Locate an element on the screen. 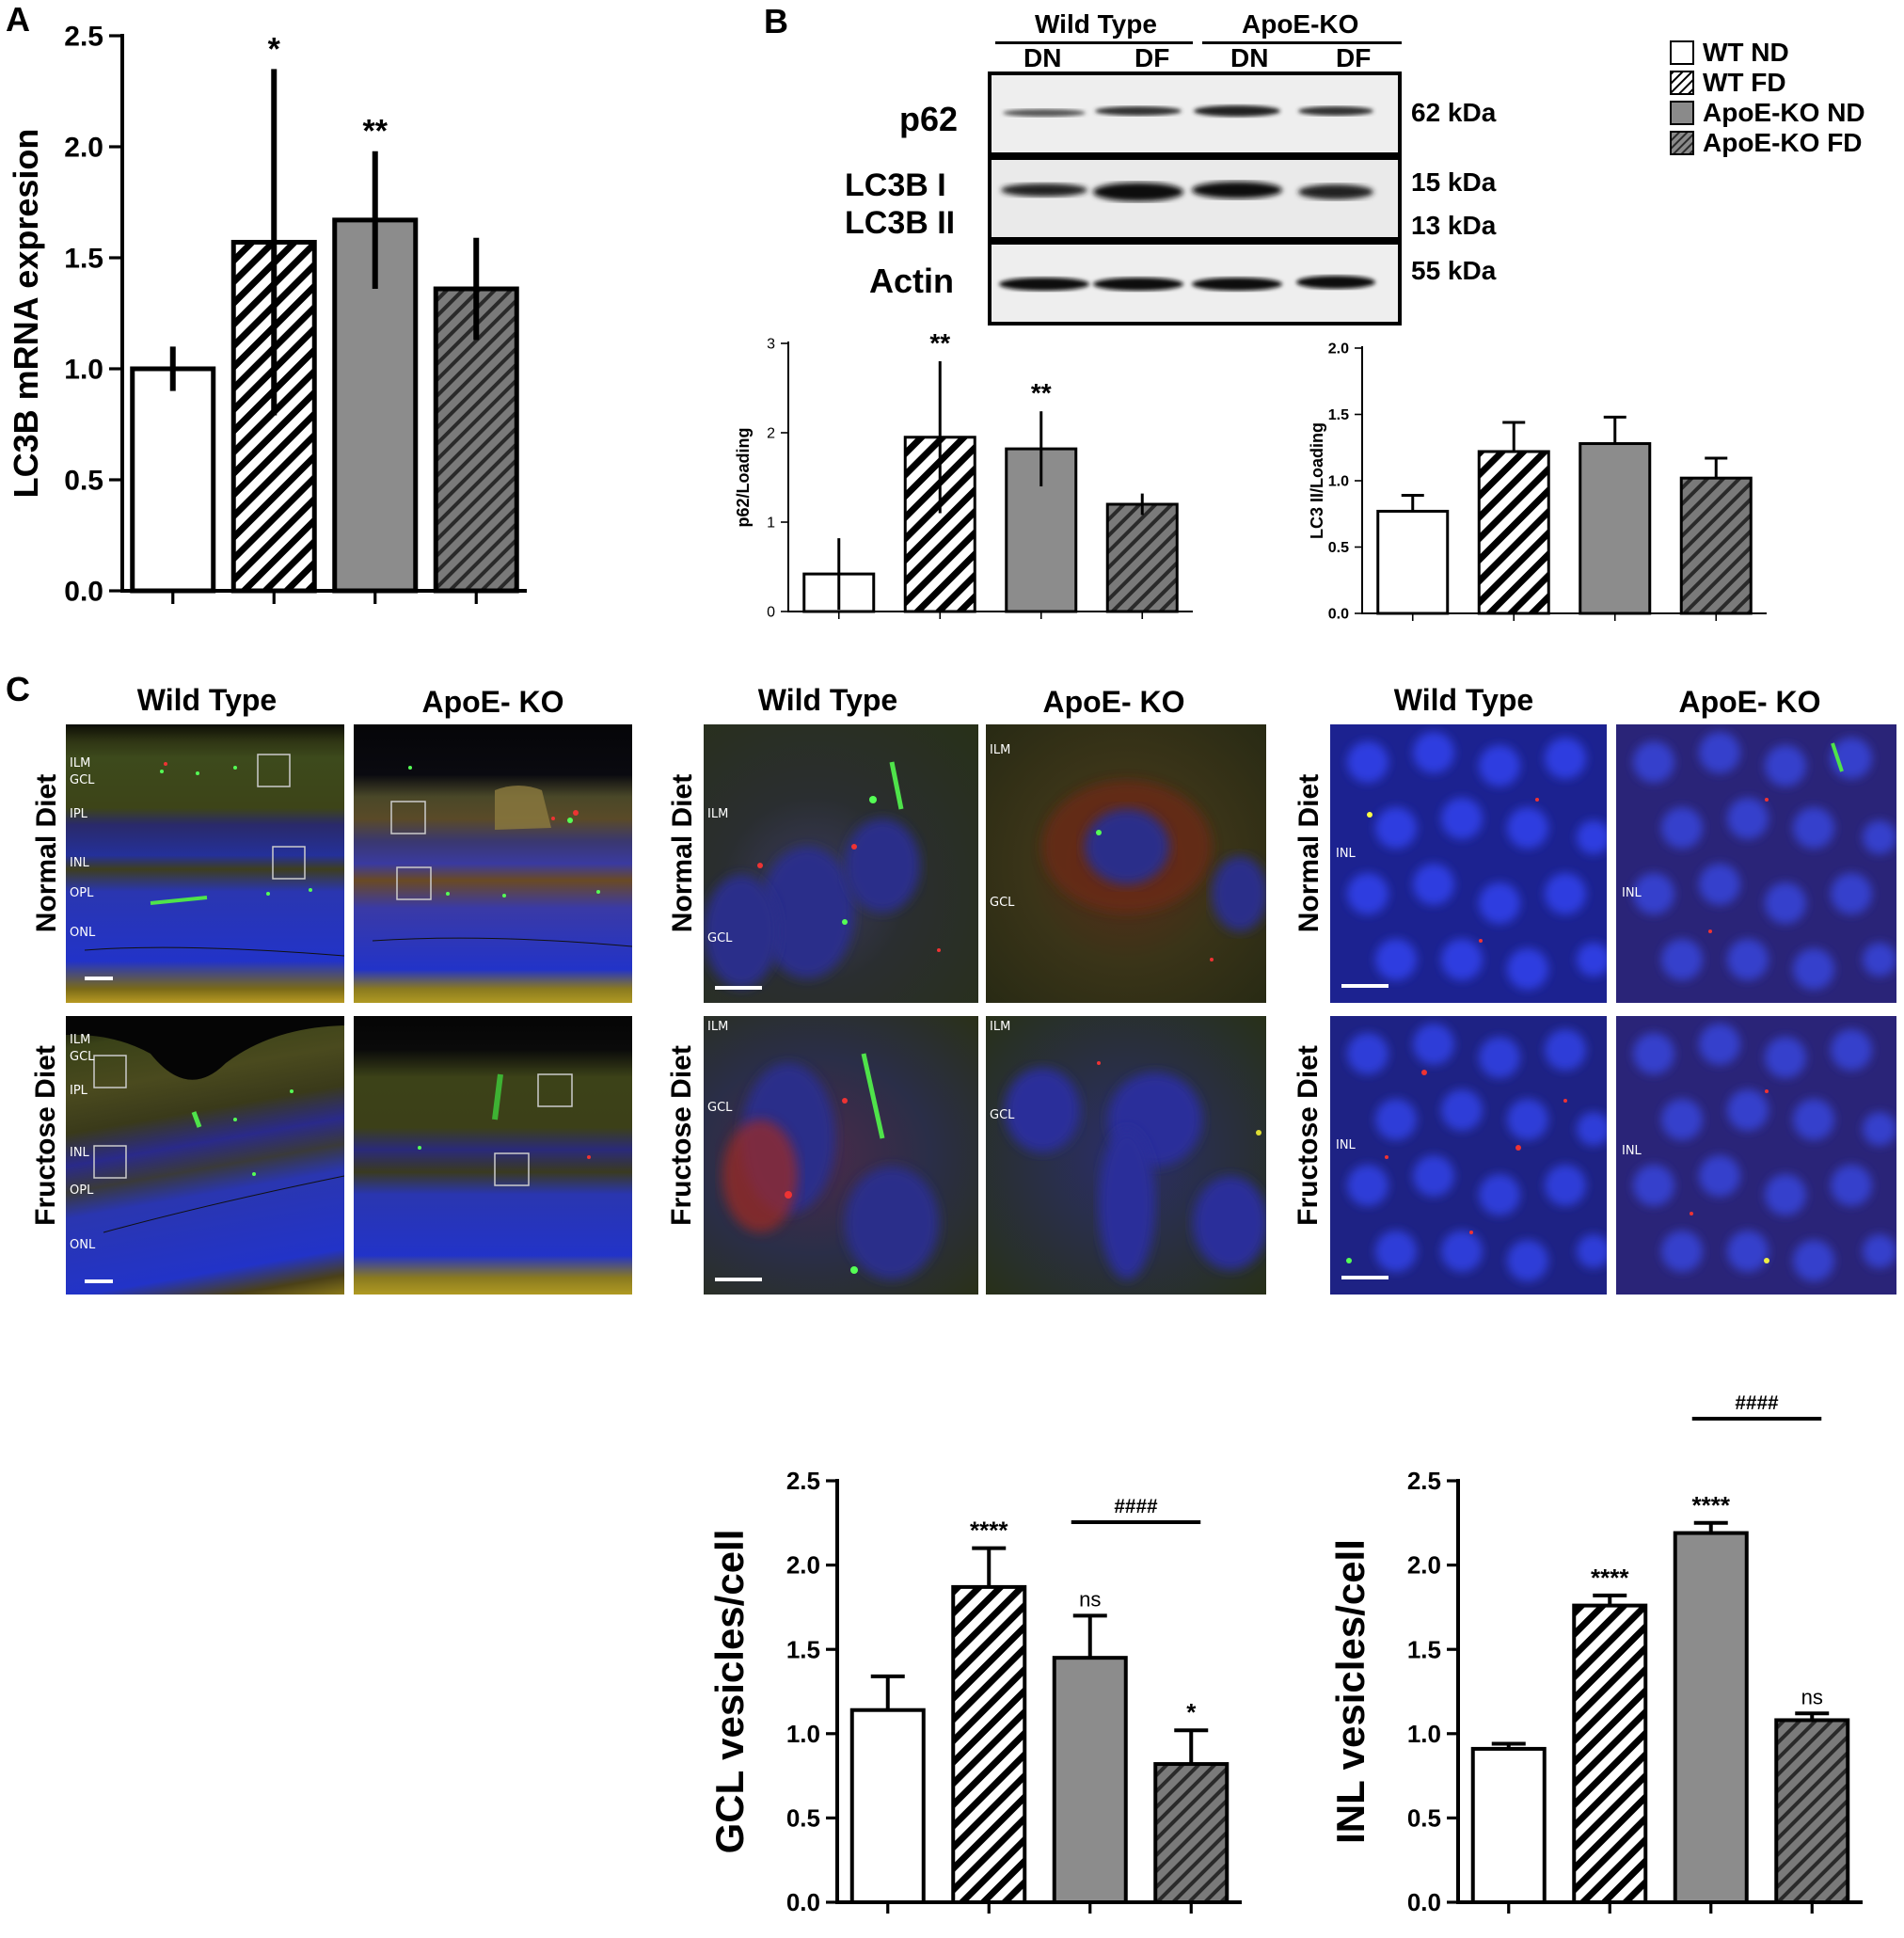 This screenshot has height=1938, width=1904. micrograph-gcl-wt-fructose: ILM GCL is located at coordinates (841, 1155).